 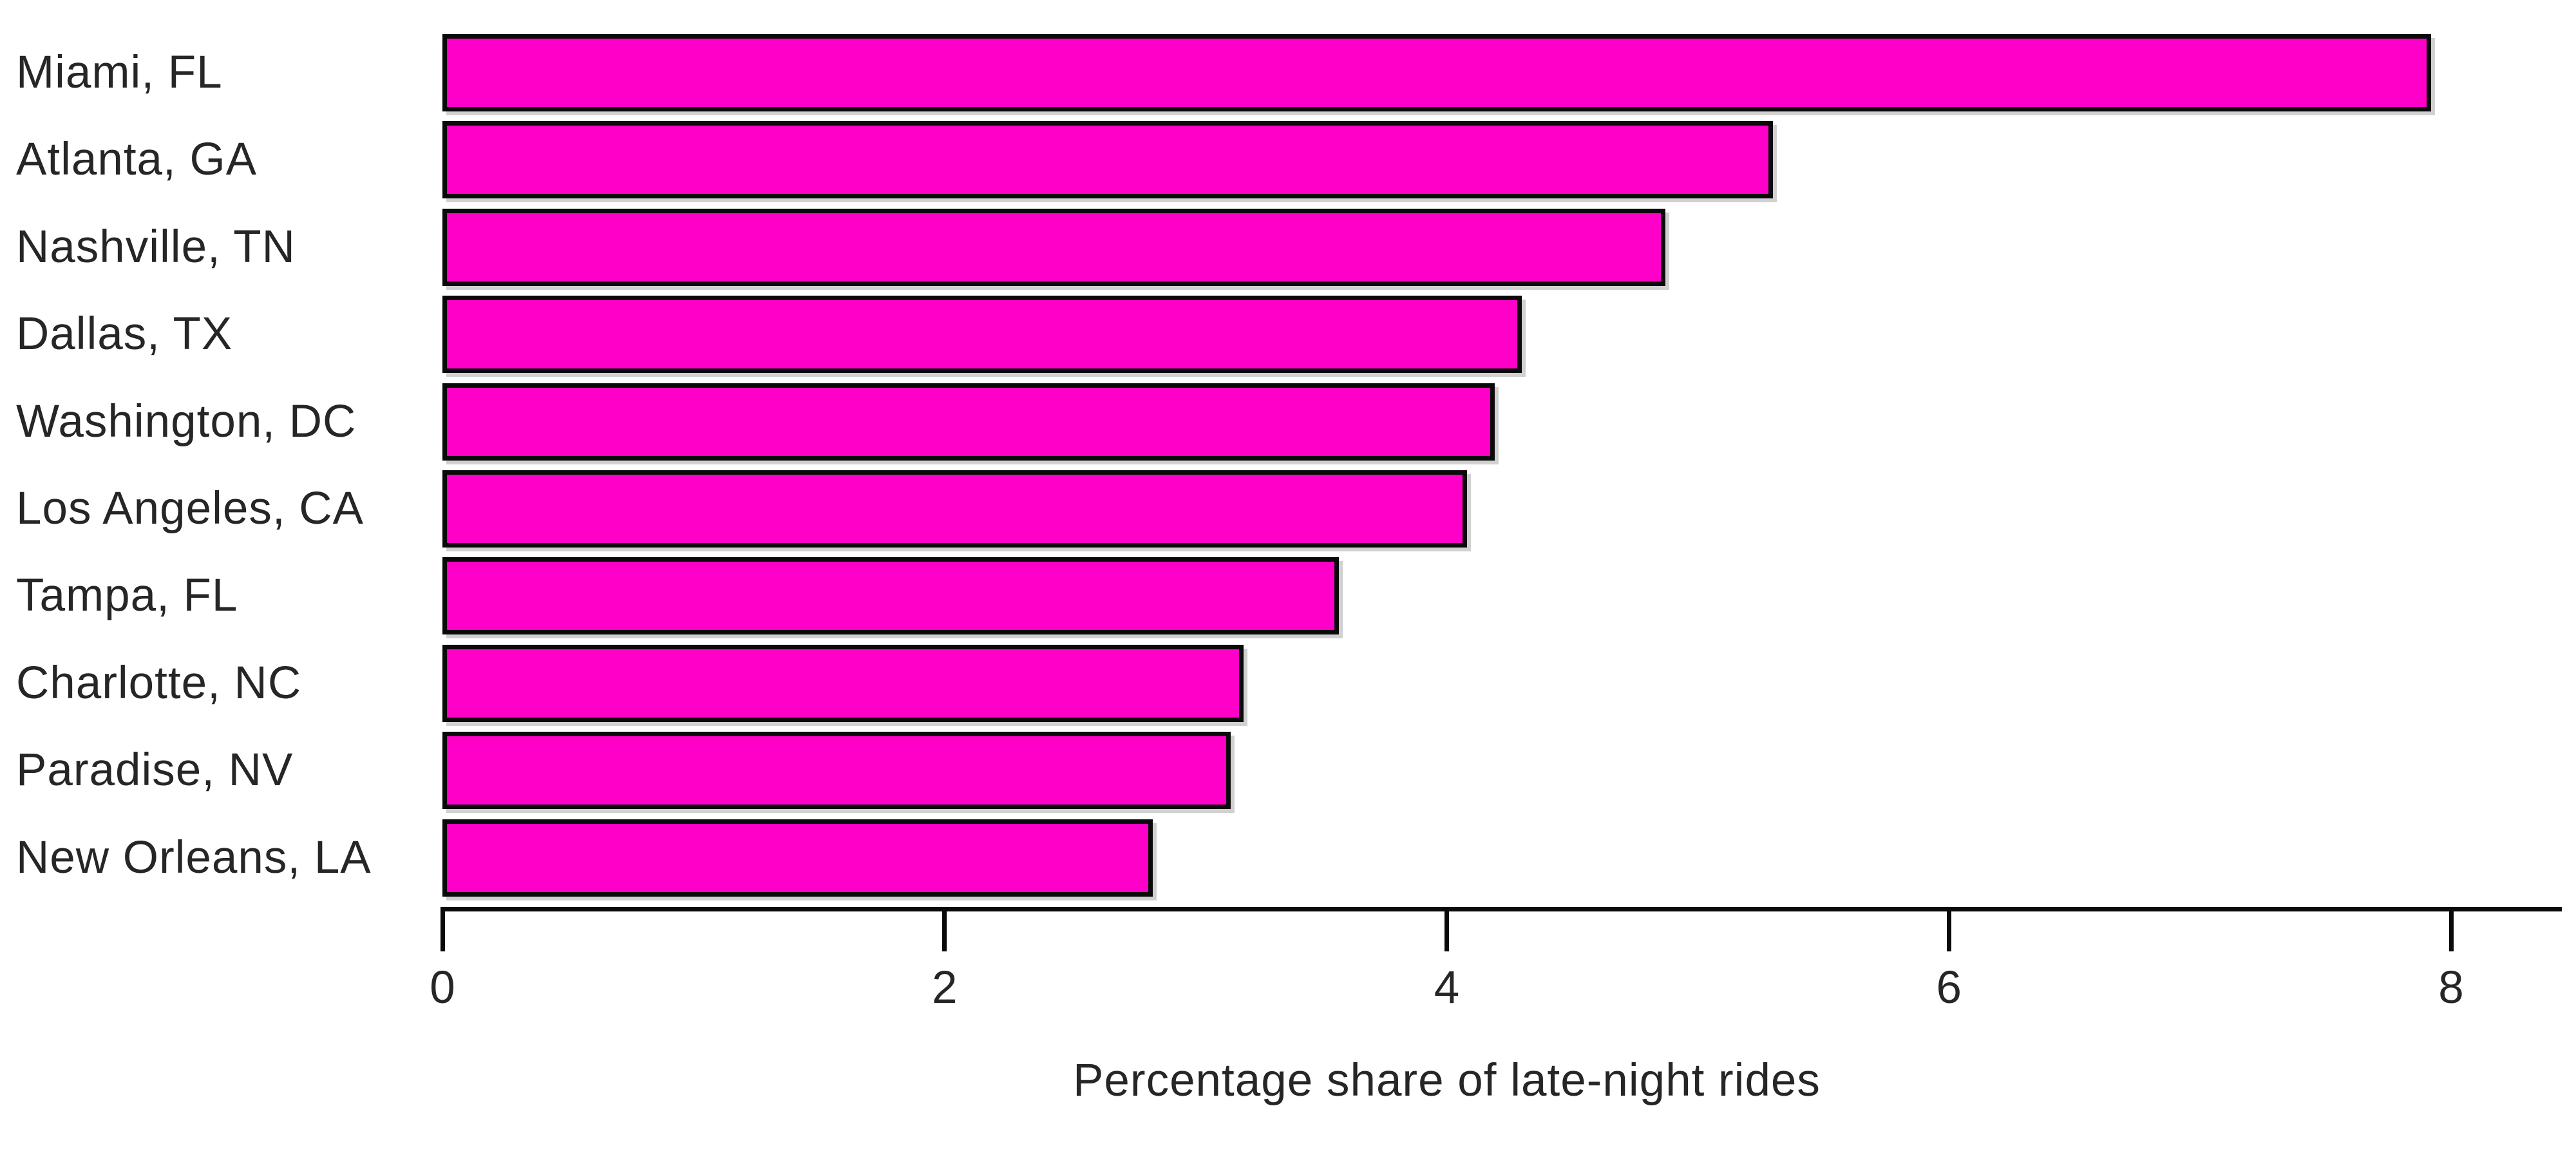 What do you see at coordinates (159, 683) in the screenshot?
I see `y-tick-label: Charlotte, NC` at bounding box center [159, 683].